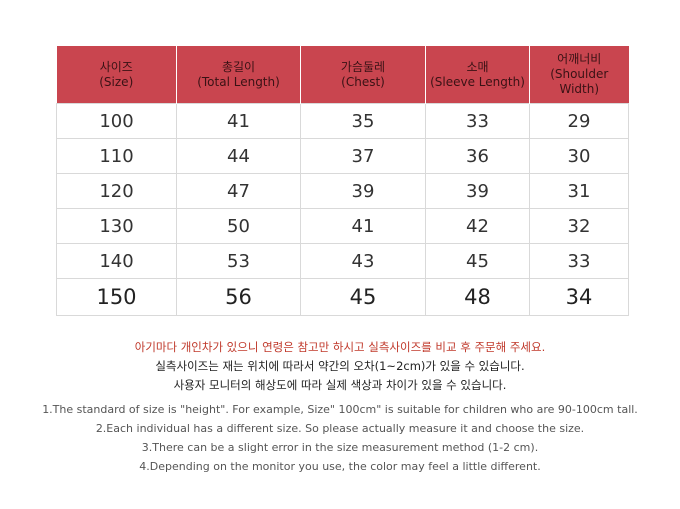 The image size is (680, 509). Describe the element at coordinates (238, 191) in the screenshot. I see `cell-total-length: 47` at that location.